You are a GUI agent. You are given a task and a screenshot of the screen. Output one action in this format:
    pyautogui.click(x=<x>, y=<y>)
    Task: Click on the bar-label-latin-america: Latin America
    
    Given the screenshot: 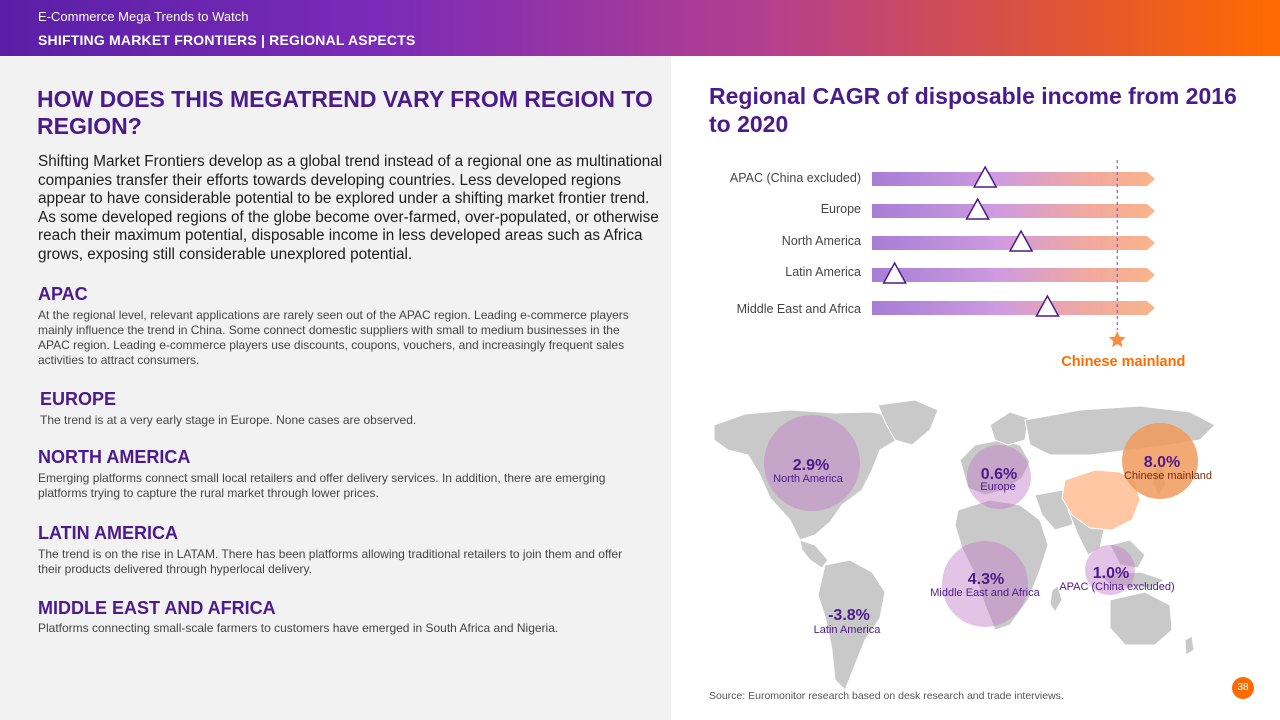 What is the action you would take?
    pyautogui.click(x=823, y=272)
    